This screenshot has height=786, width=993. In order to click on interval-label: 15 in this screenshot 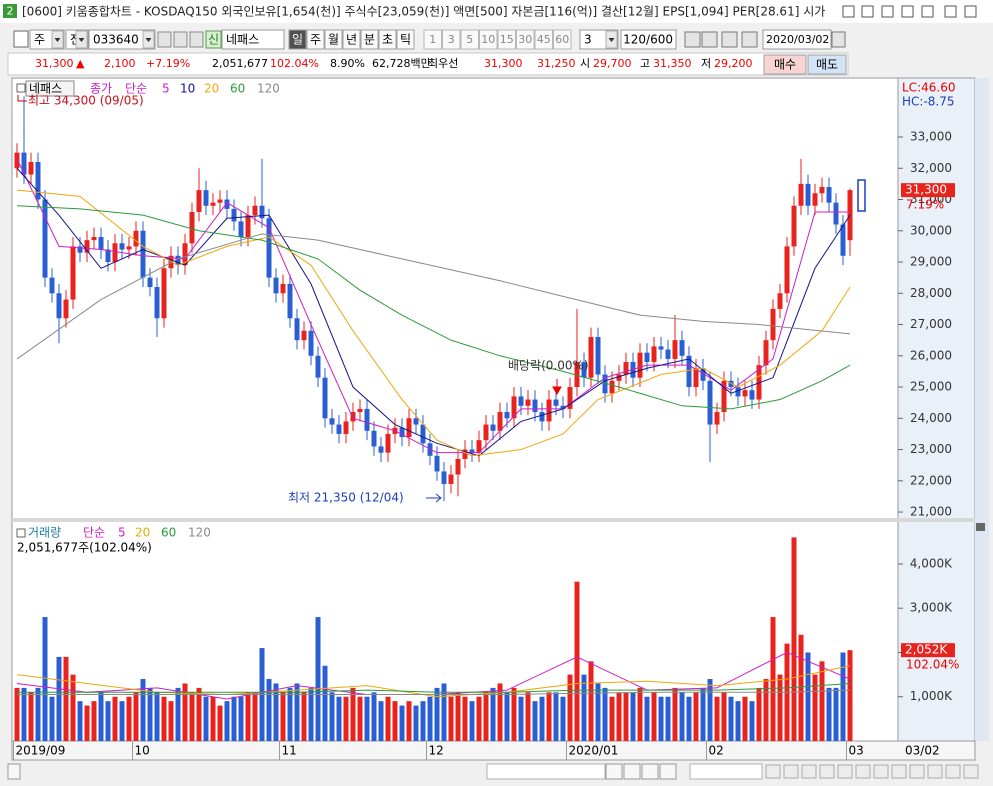, I will do `click(507, 39)`.